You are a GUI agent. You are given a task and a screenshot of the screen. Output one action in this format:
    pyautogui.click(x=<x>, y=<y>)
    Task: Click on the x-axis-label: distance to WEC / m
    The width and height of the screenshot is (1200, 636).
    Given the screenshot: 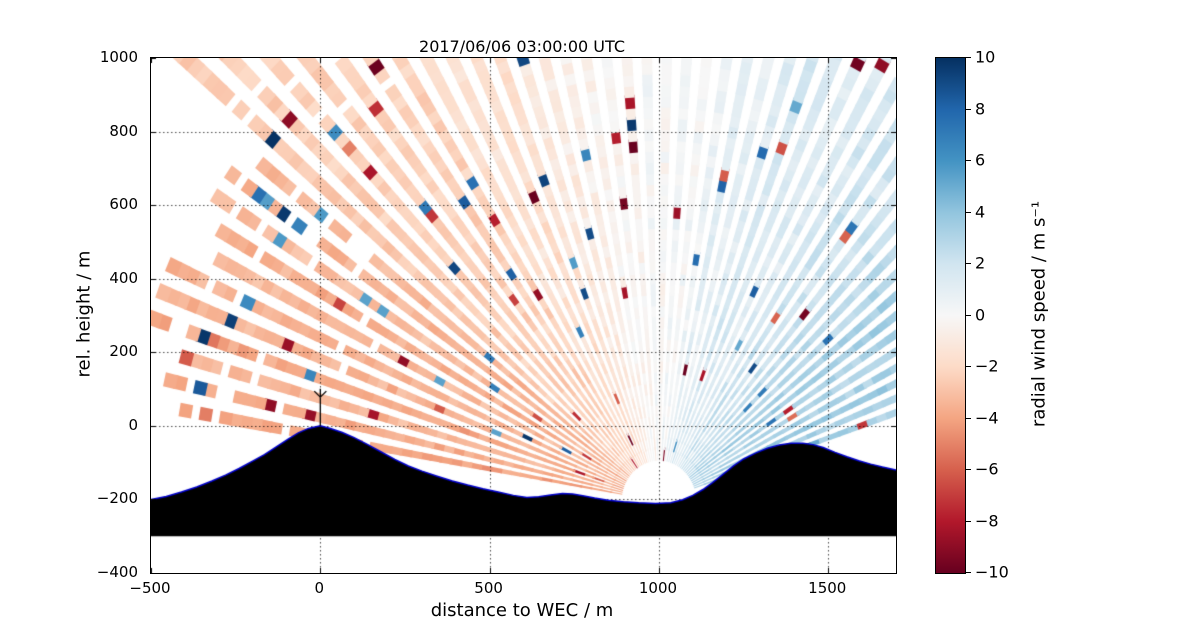 What is the action you would take?
    pyautogui.click(x=522, y=610)
    